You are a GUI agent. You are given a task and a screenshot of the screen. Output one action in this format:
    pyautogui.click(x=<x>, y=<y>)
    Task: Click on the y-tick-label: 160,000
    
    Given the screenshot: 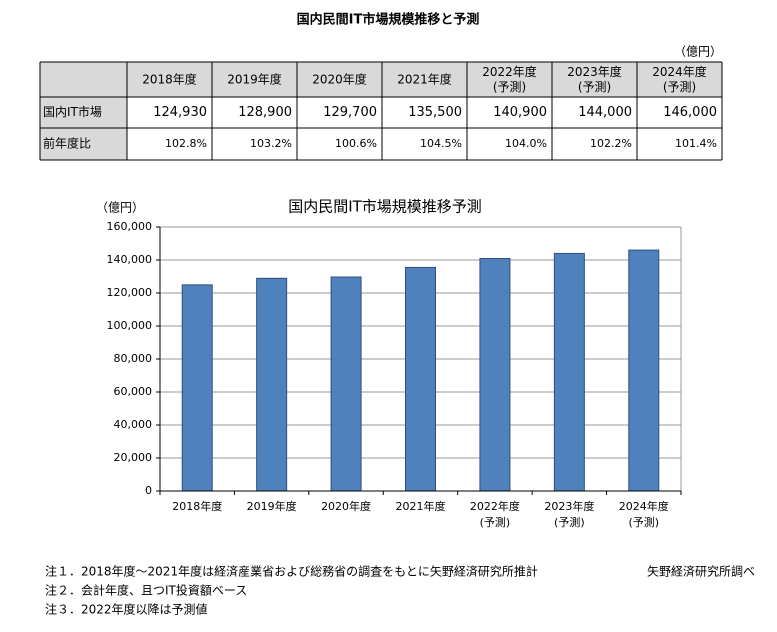 What is the action you would take?
    pyautogui.click(x=130, y=226)
    